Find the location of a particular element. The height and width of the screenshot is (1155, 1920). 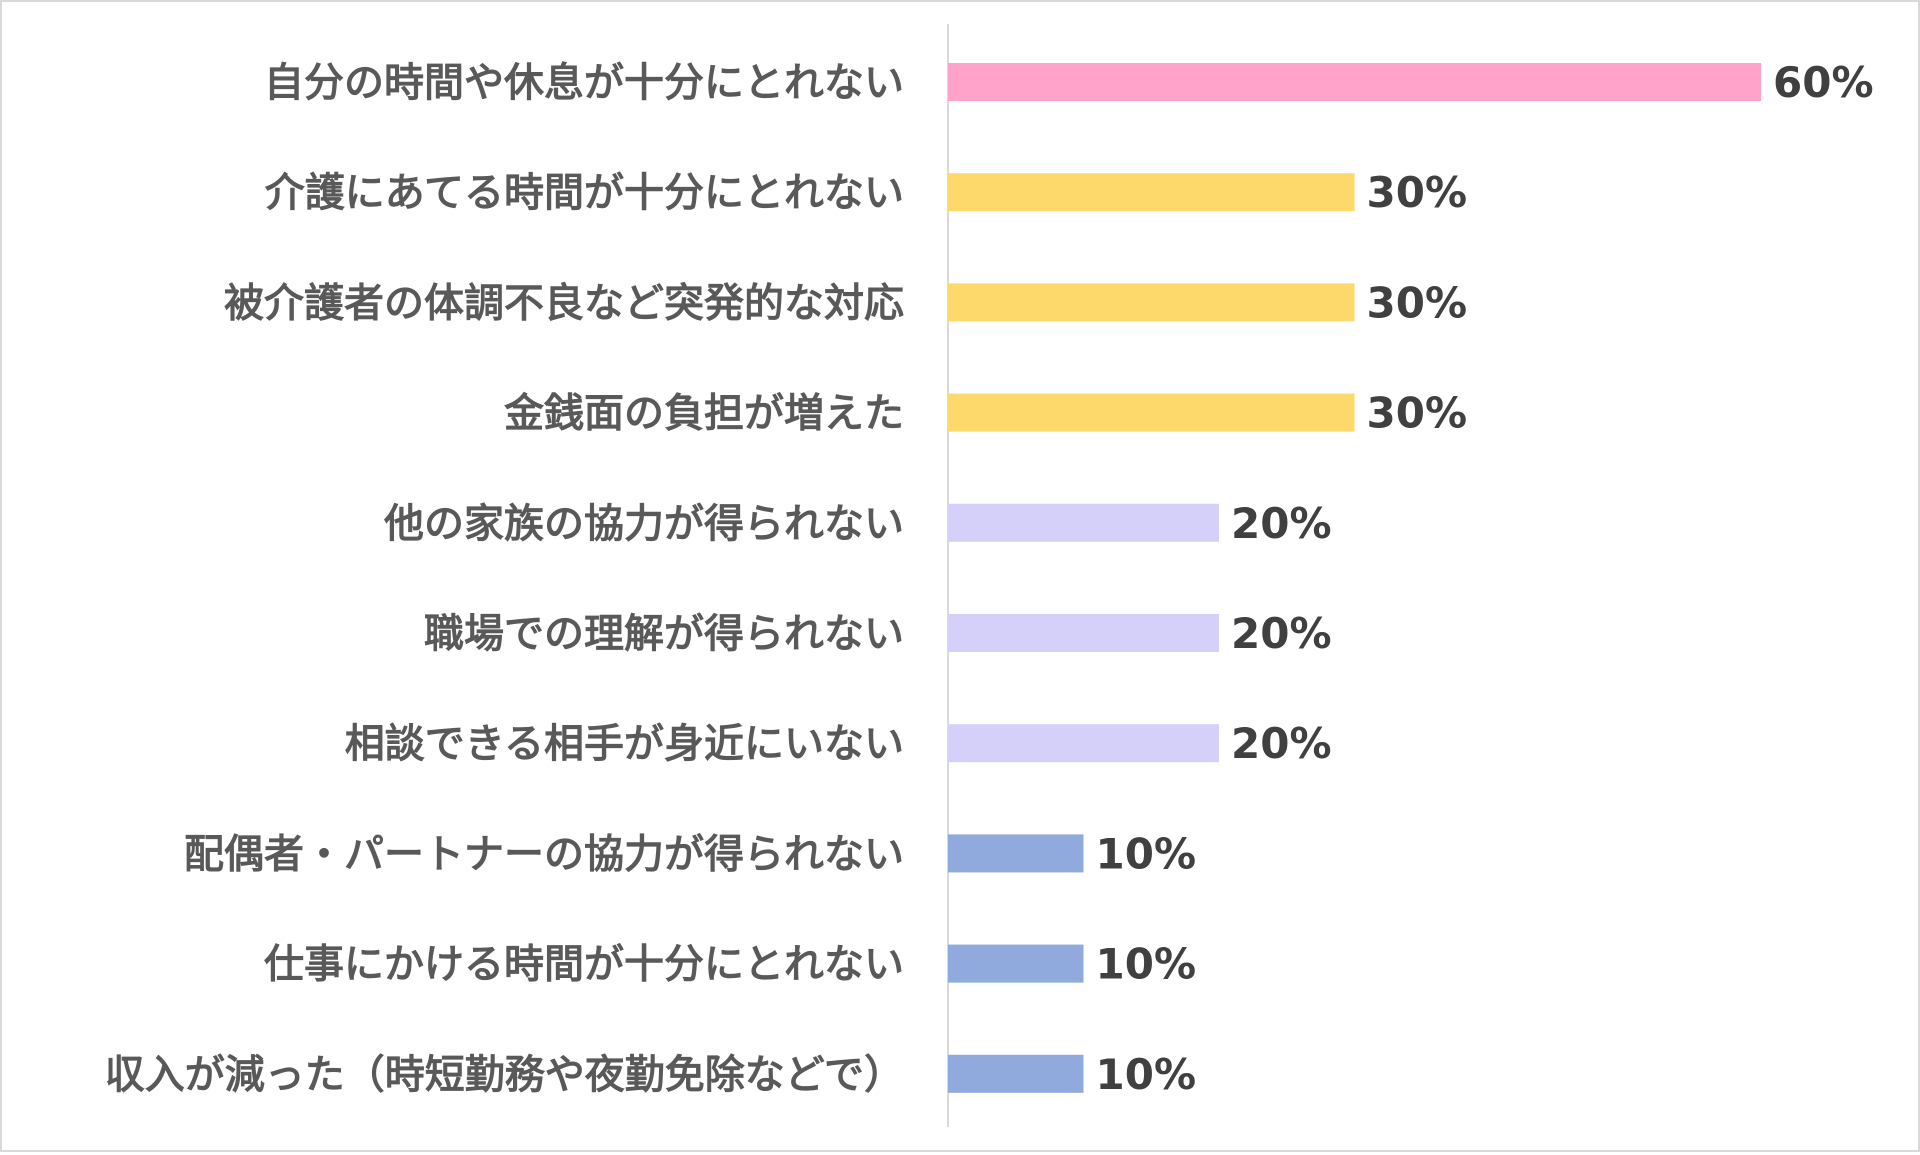

category-label-4: 他の家族の協力が得られない is located at coordinates (643, 524).